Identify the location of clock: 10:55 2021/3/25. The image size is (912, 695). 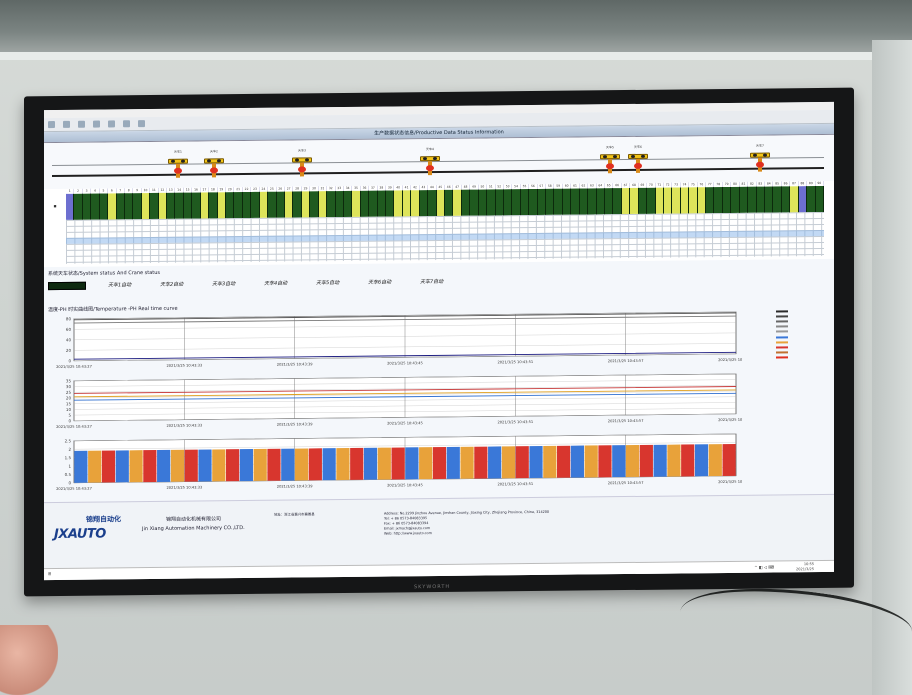
(805, 567).